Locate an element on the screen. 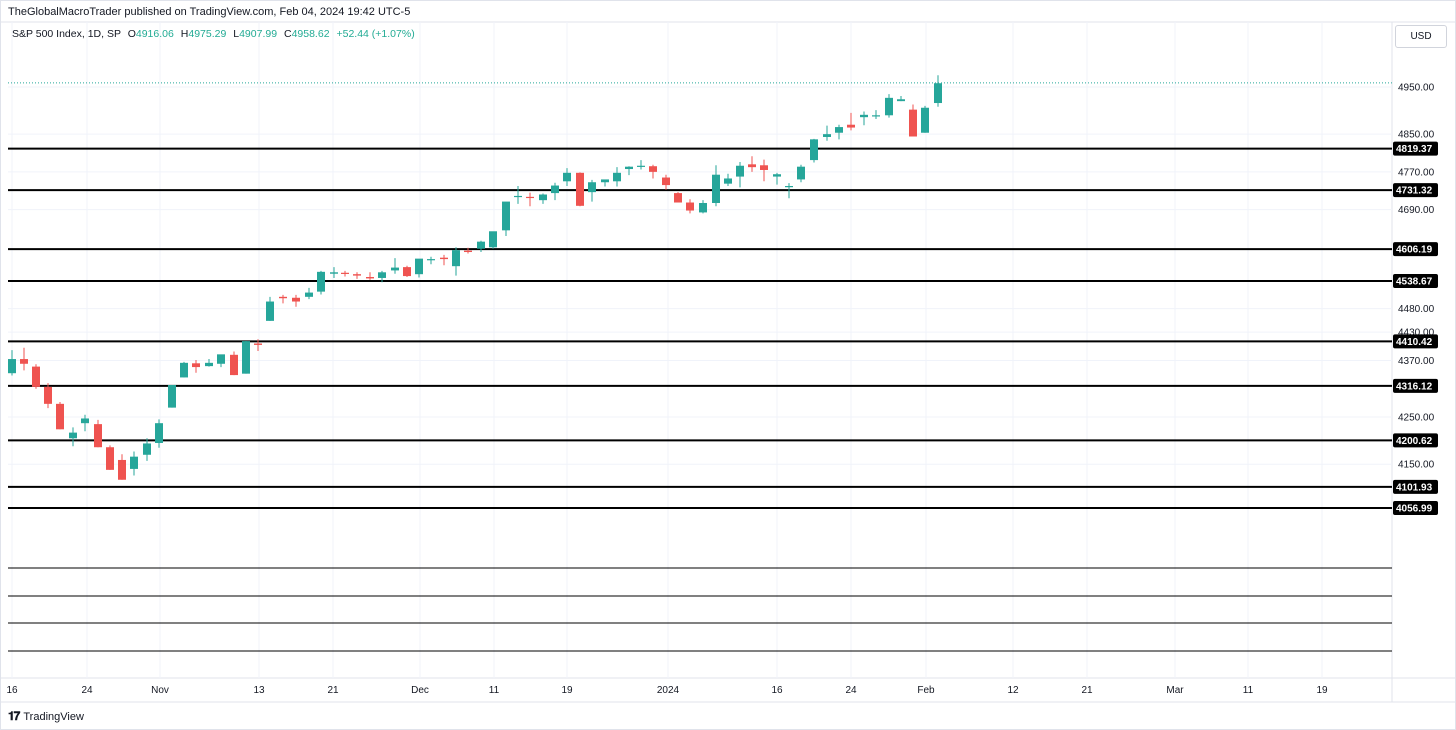 The width and height of the screenshot is (1456, 730). price-tick-label: 4850.00 is located at coordinates (1416, 135).